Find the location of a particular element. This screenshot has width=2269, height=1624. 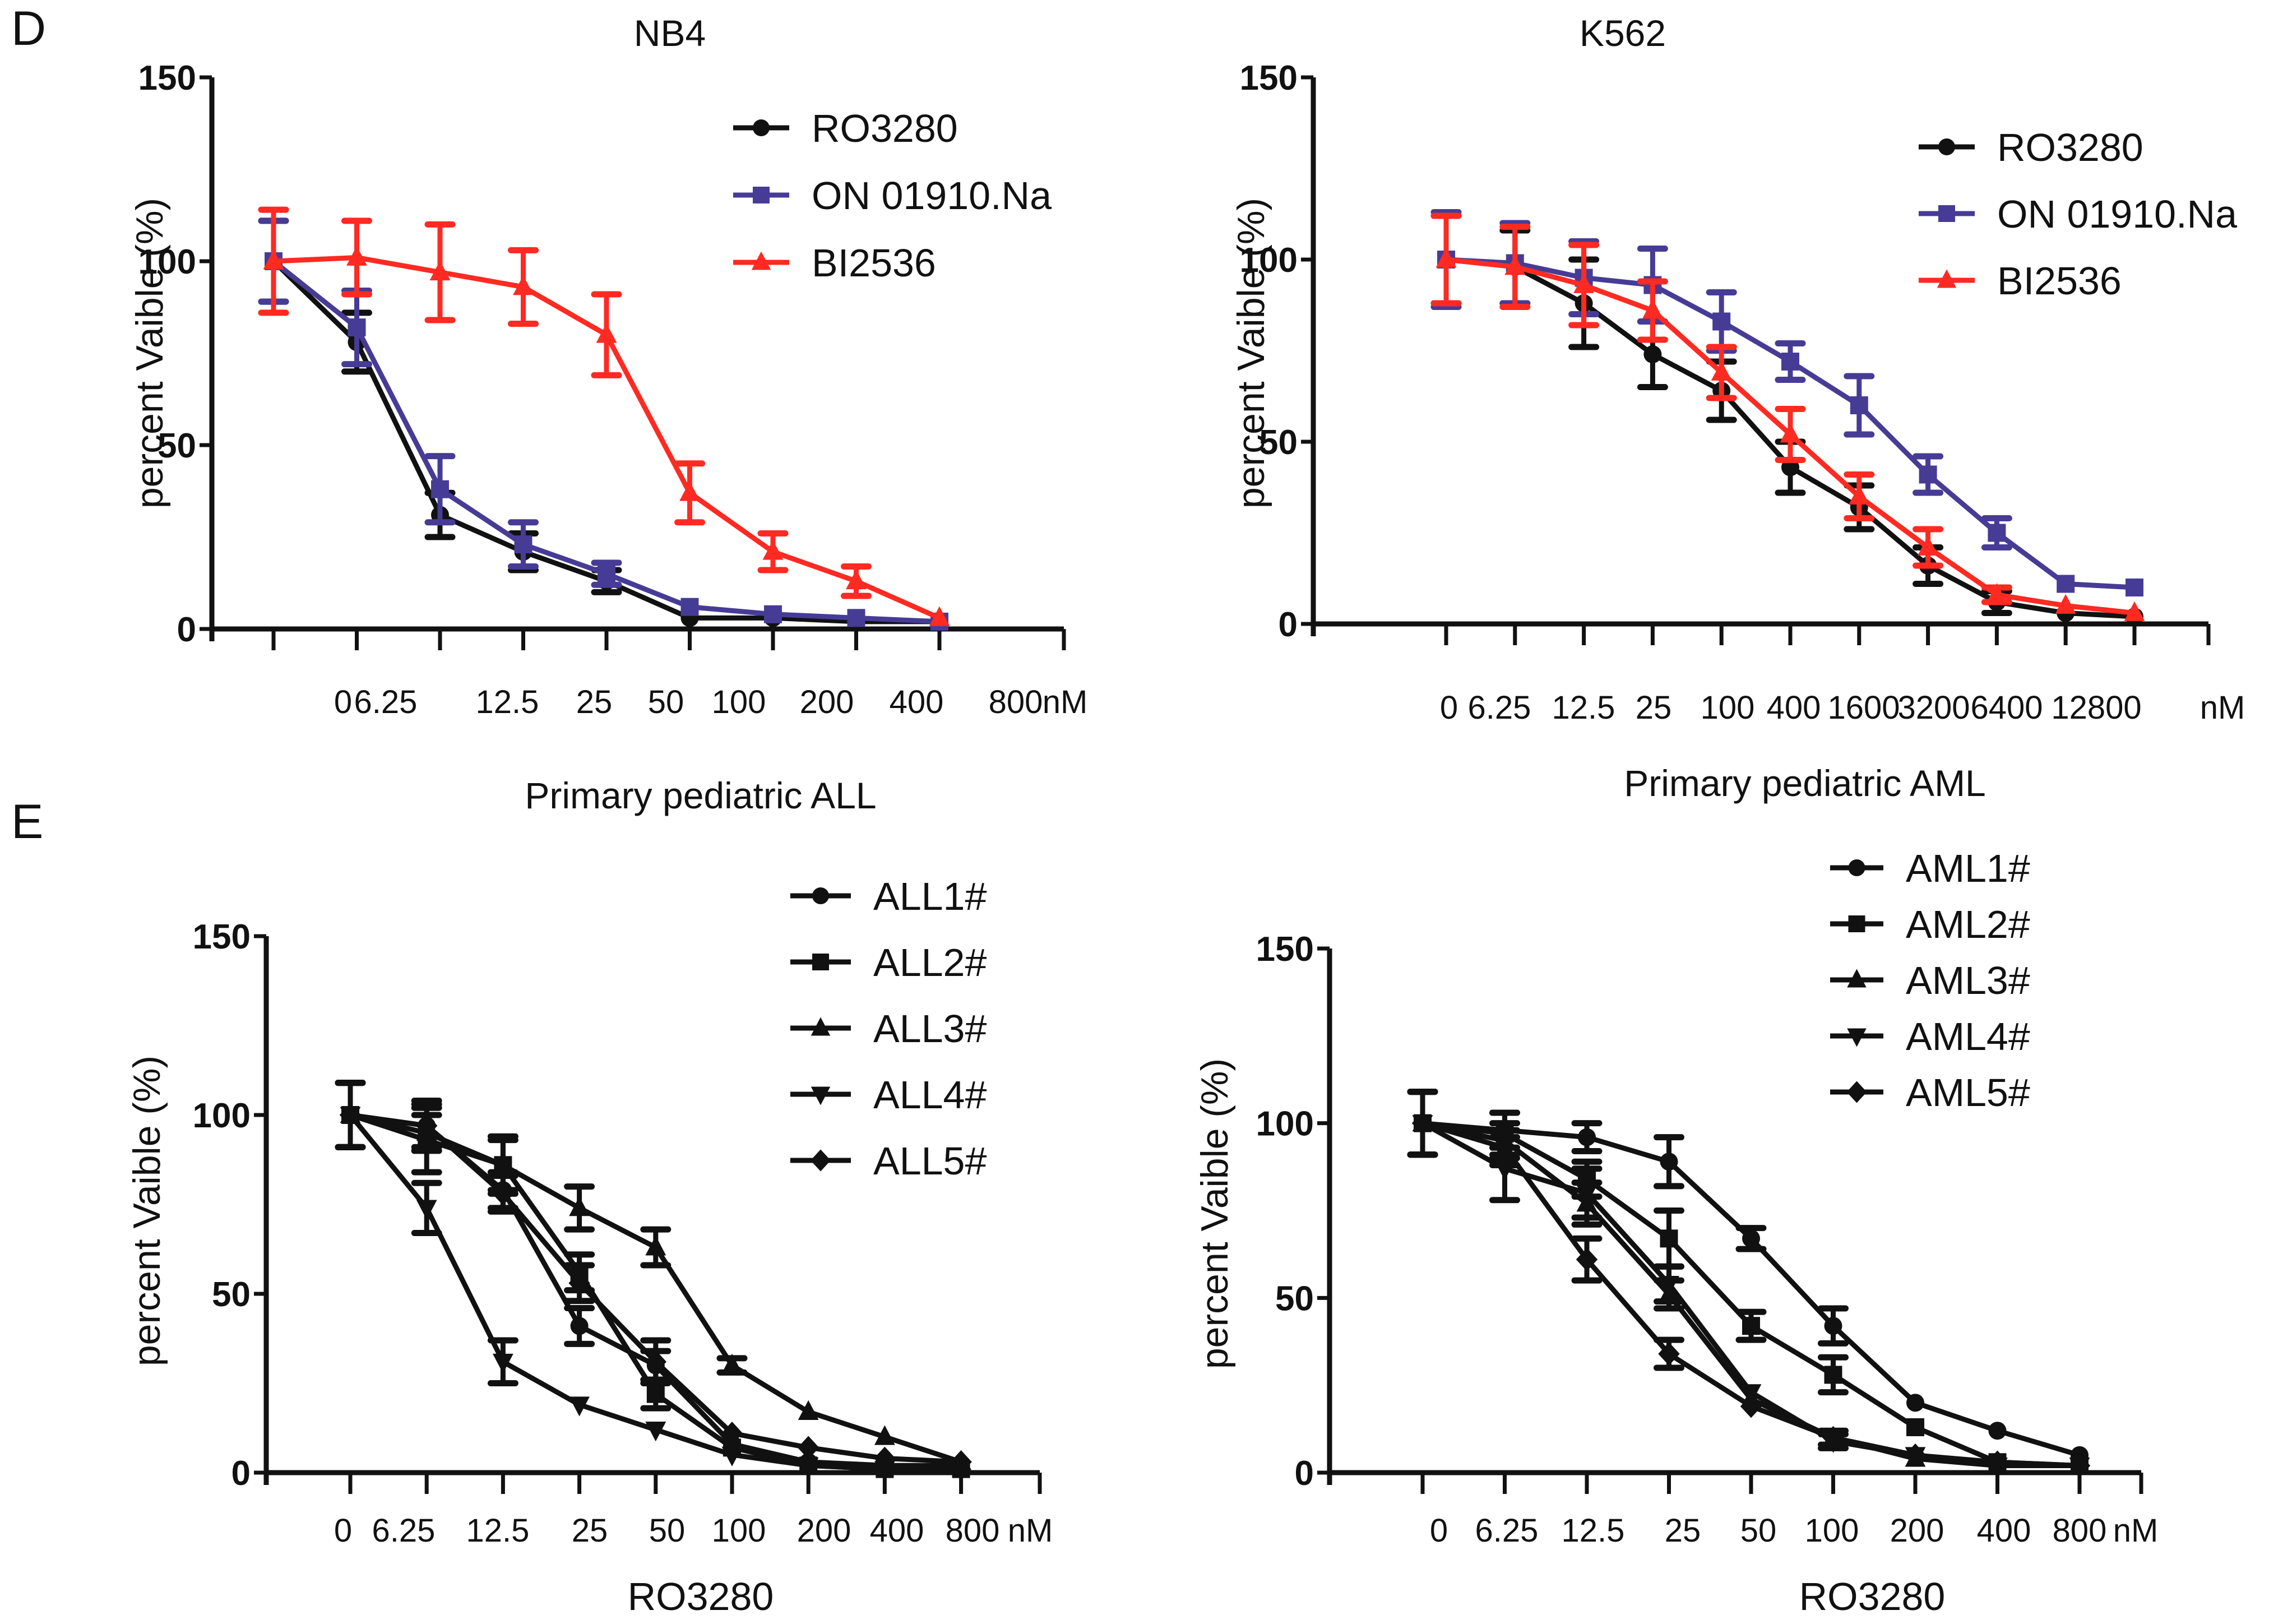

legend: AML1# AML2# AML3# AML4# AML5# is located at coordinates (1930, 980).